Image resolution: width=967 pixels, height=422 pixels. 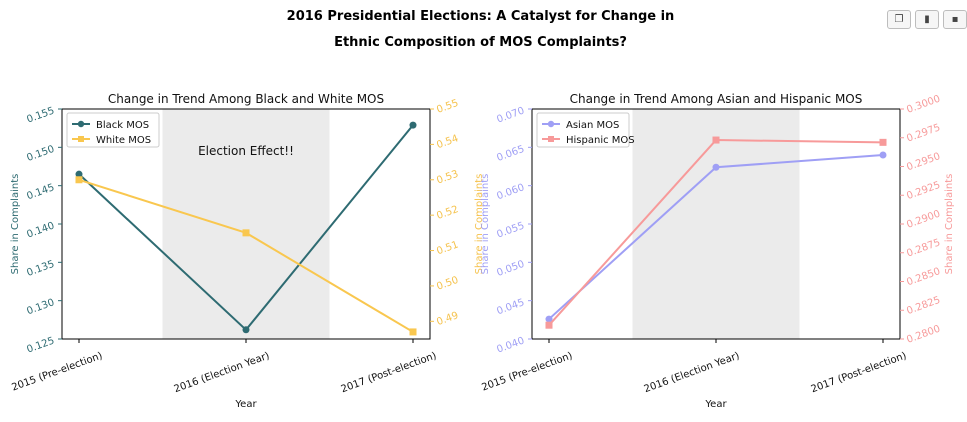 I want to click on legend-label: White MOS, so click(x=123, y=140).